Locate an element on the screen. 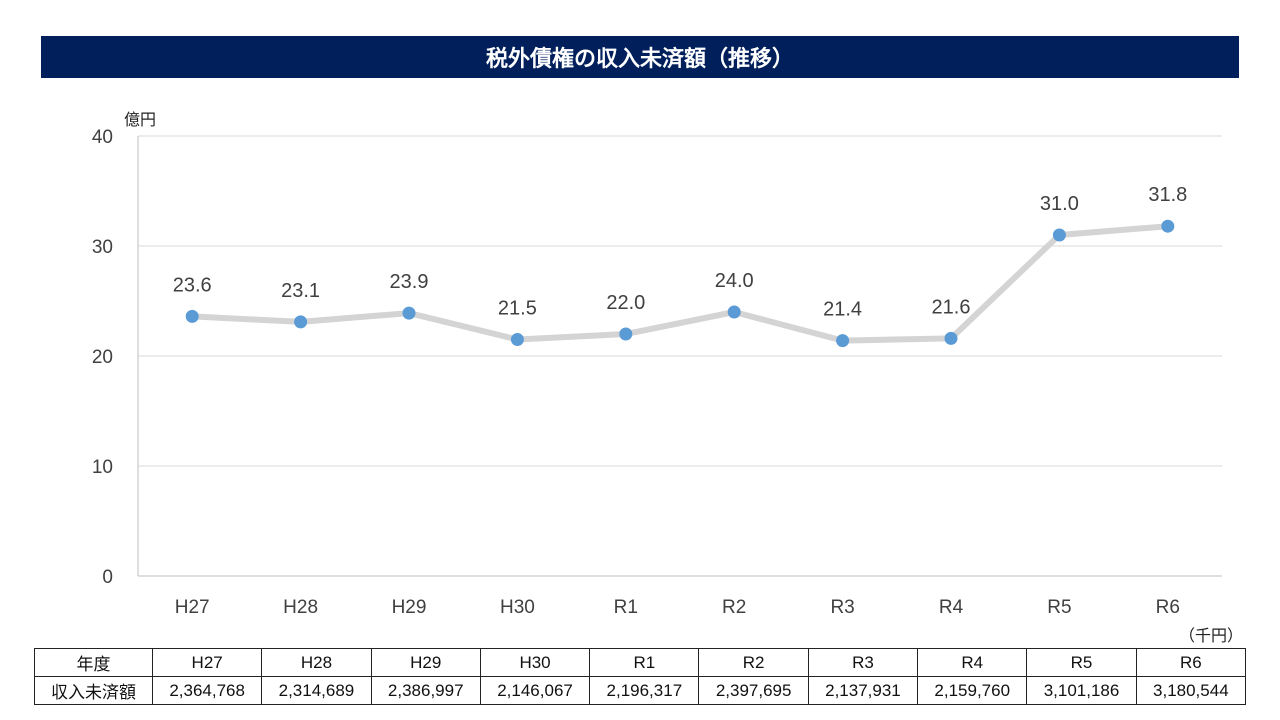  data-label: 31.0 is located at coordinates (1059, 204).